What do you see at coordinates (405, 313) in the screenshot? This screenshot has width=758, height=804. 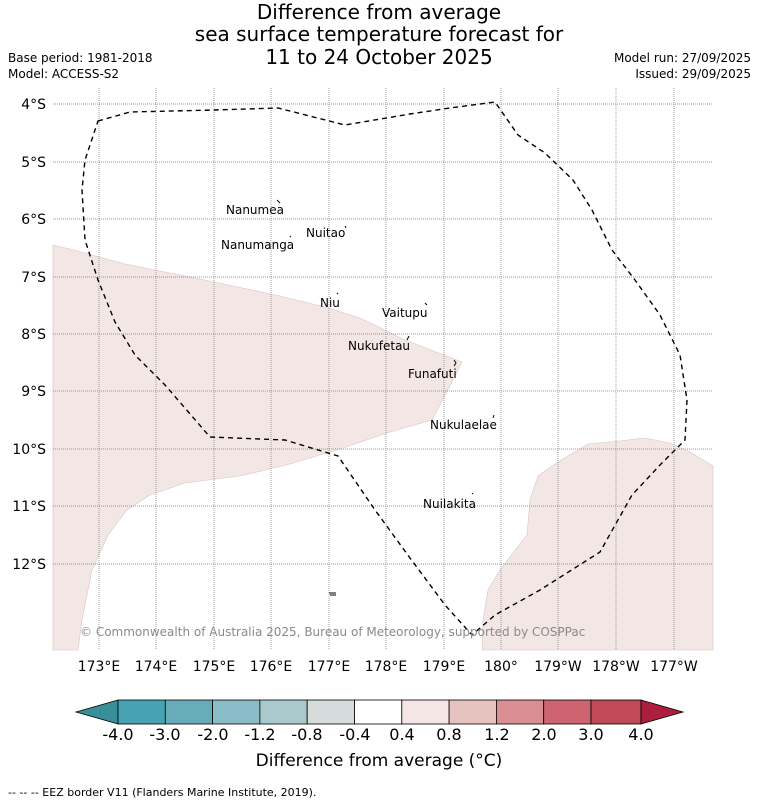 I see `island-label-vaitupu: Vaitupu` at bounding box center [405, 313].